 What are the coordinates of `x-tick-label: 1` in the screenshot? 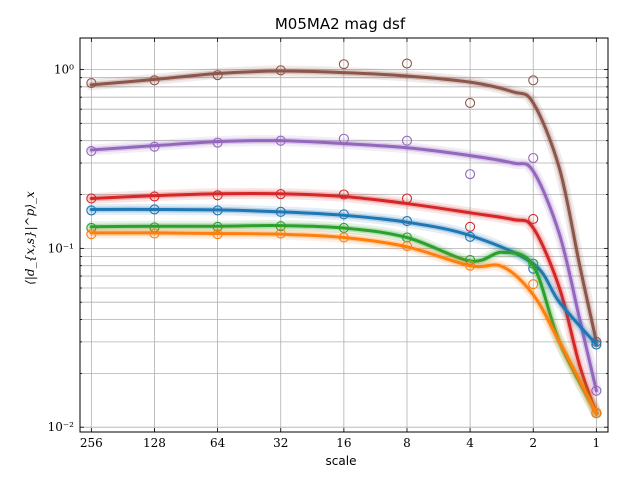 It's located at (597, 443).